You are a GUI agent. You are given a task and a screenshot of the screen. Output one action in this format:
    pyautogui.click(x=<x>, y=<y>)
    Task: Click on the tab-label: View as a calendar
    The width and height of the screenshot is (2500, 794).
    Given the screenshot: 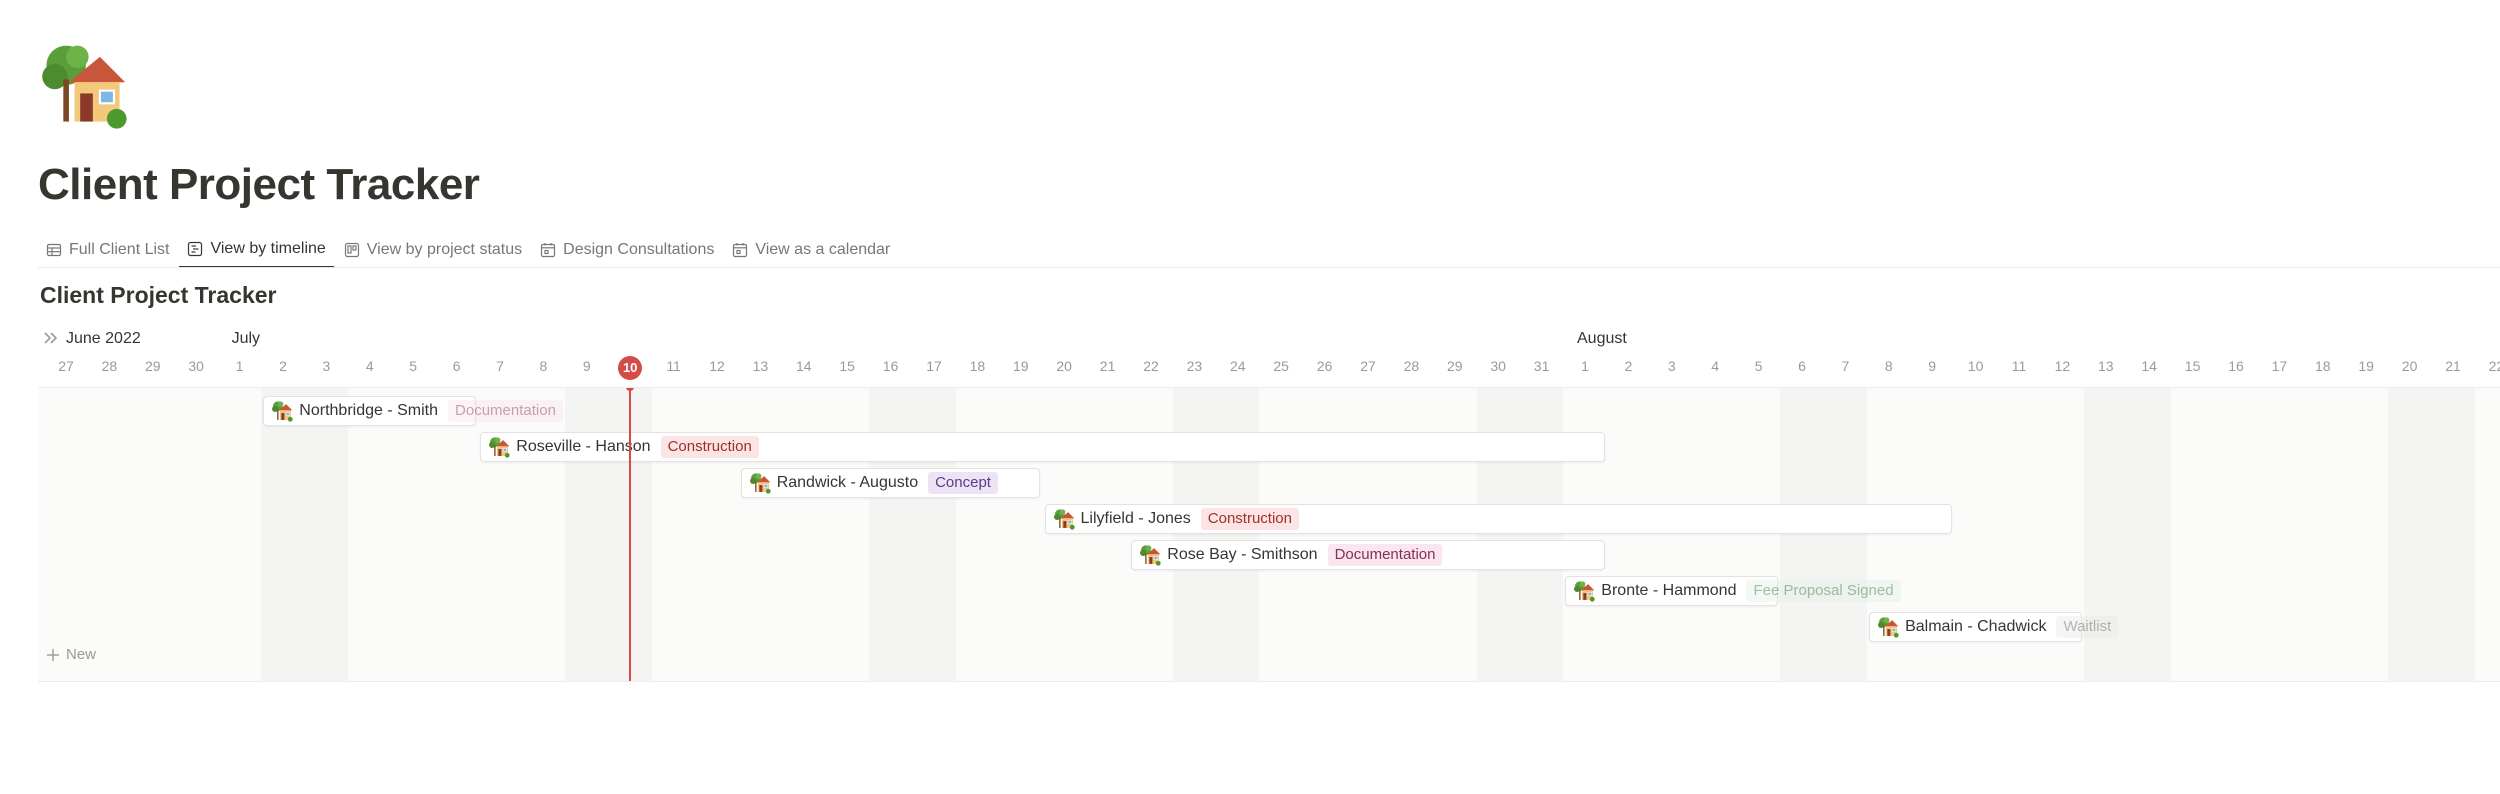 What is the action you would take?
    pyautogui.click(x=823, y=249)
    